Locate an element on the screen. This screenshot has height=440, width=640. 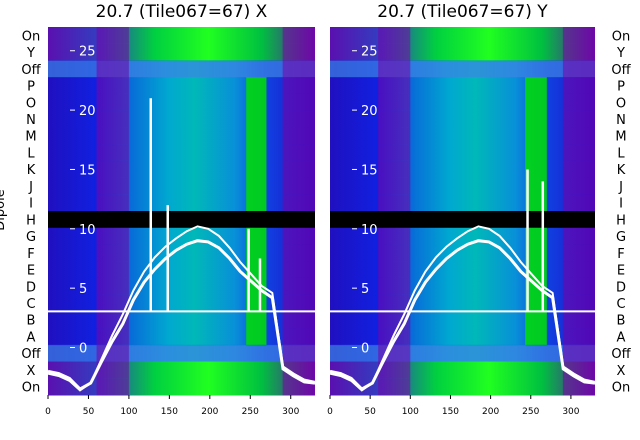
overlay-y-tick-label: 15 is located at coordinates (369, 170).